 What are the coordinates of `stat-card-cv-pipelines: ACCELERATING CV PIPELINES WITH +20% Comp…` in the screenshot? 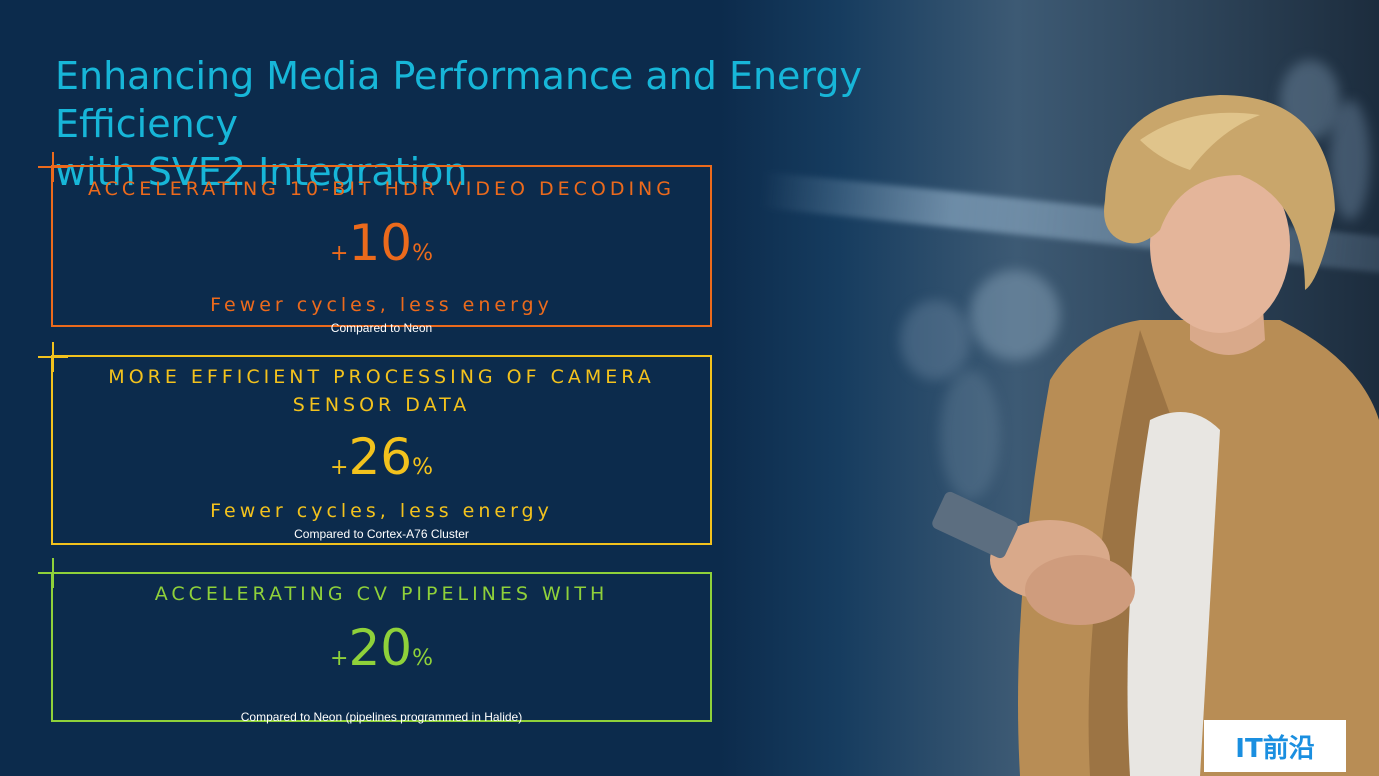 It's located at (381, 648).